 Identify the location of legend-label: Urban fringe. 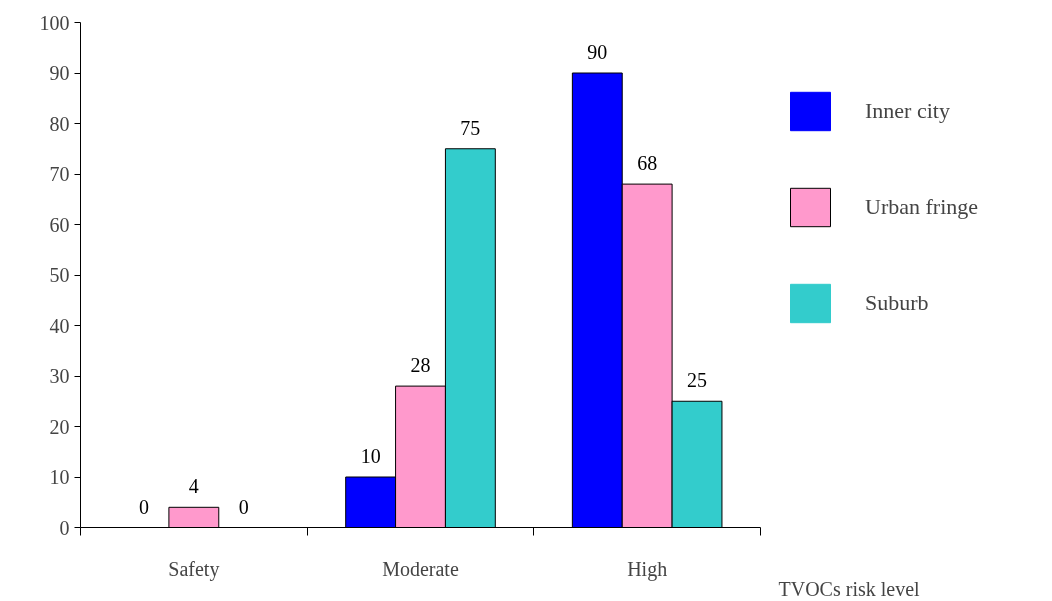
(922, 207).